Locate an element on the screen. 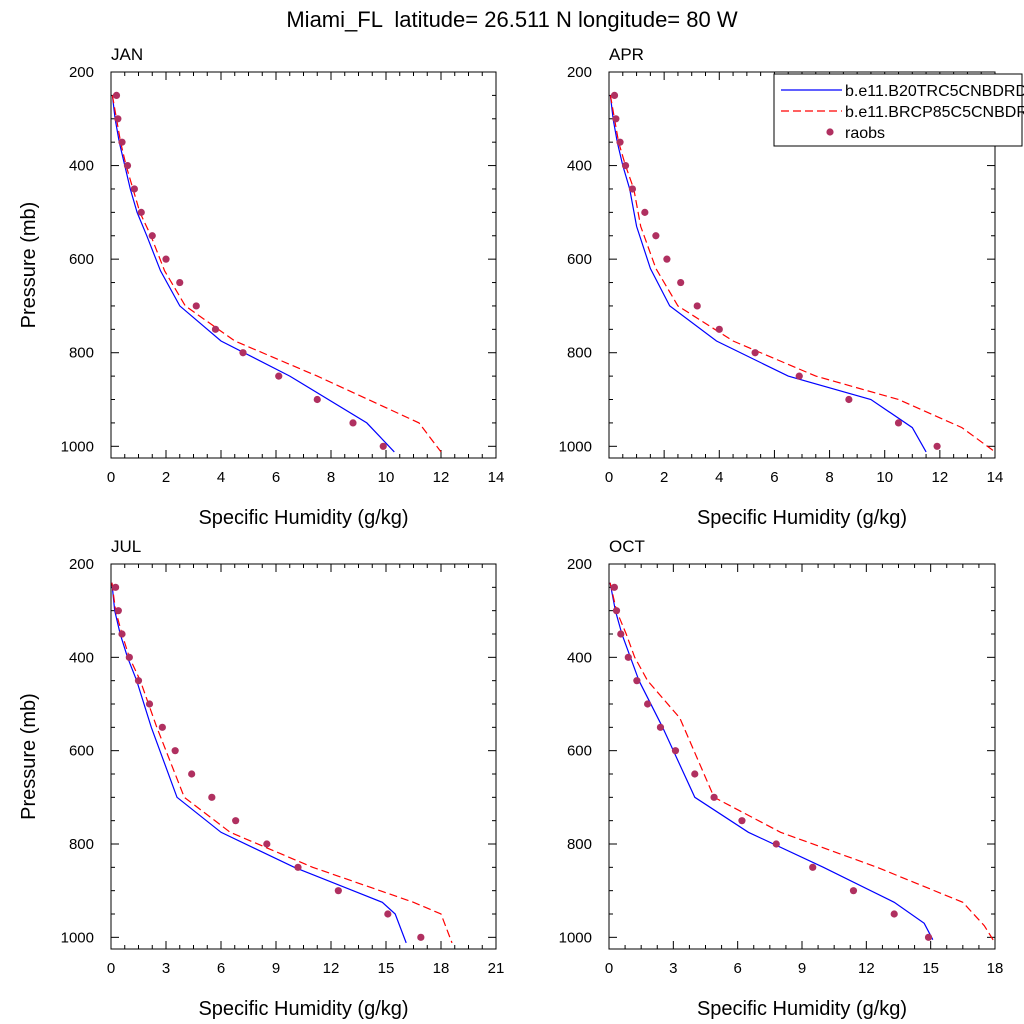 The width and height of the screenshot is (1024, 1024). panel-label: JAN is located at coordinates (127, 54).